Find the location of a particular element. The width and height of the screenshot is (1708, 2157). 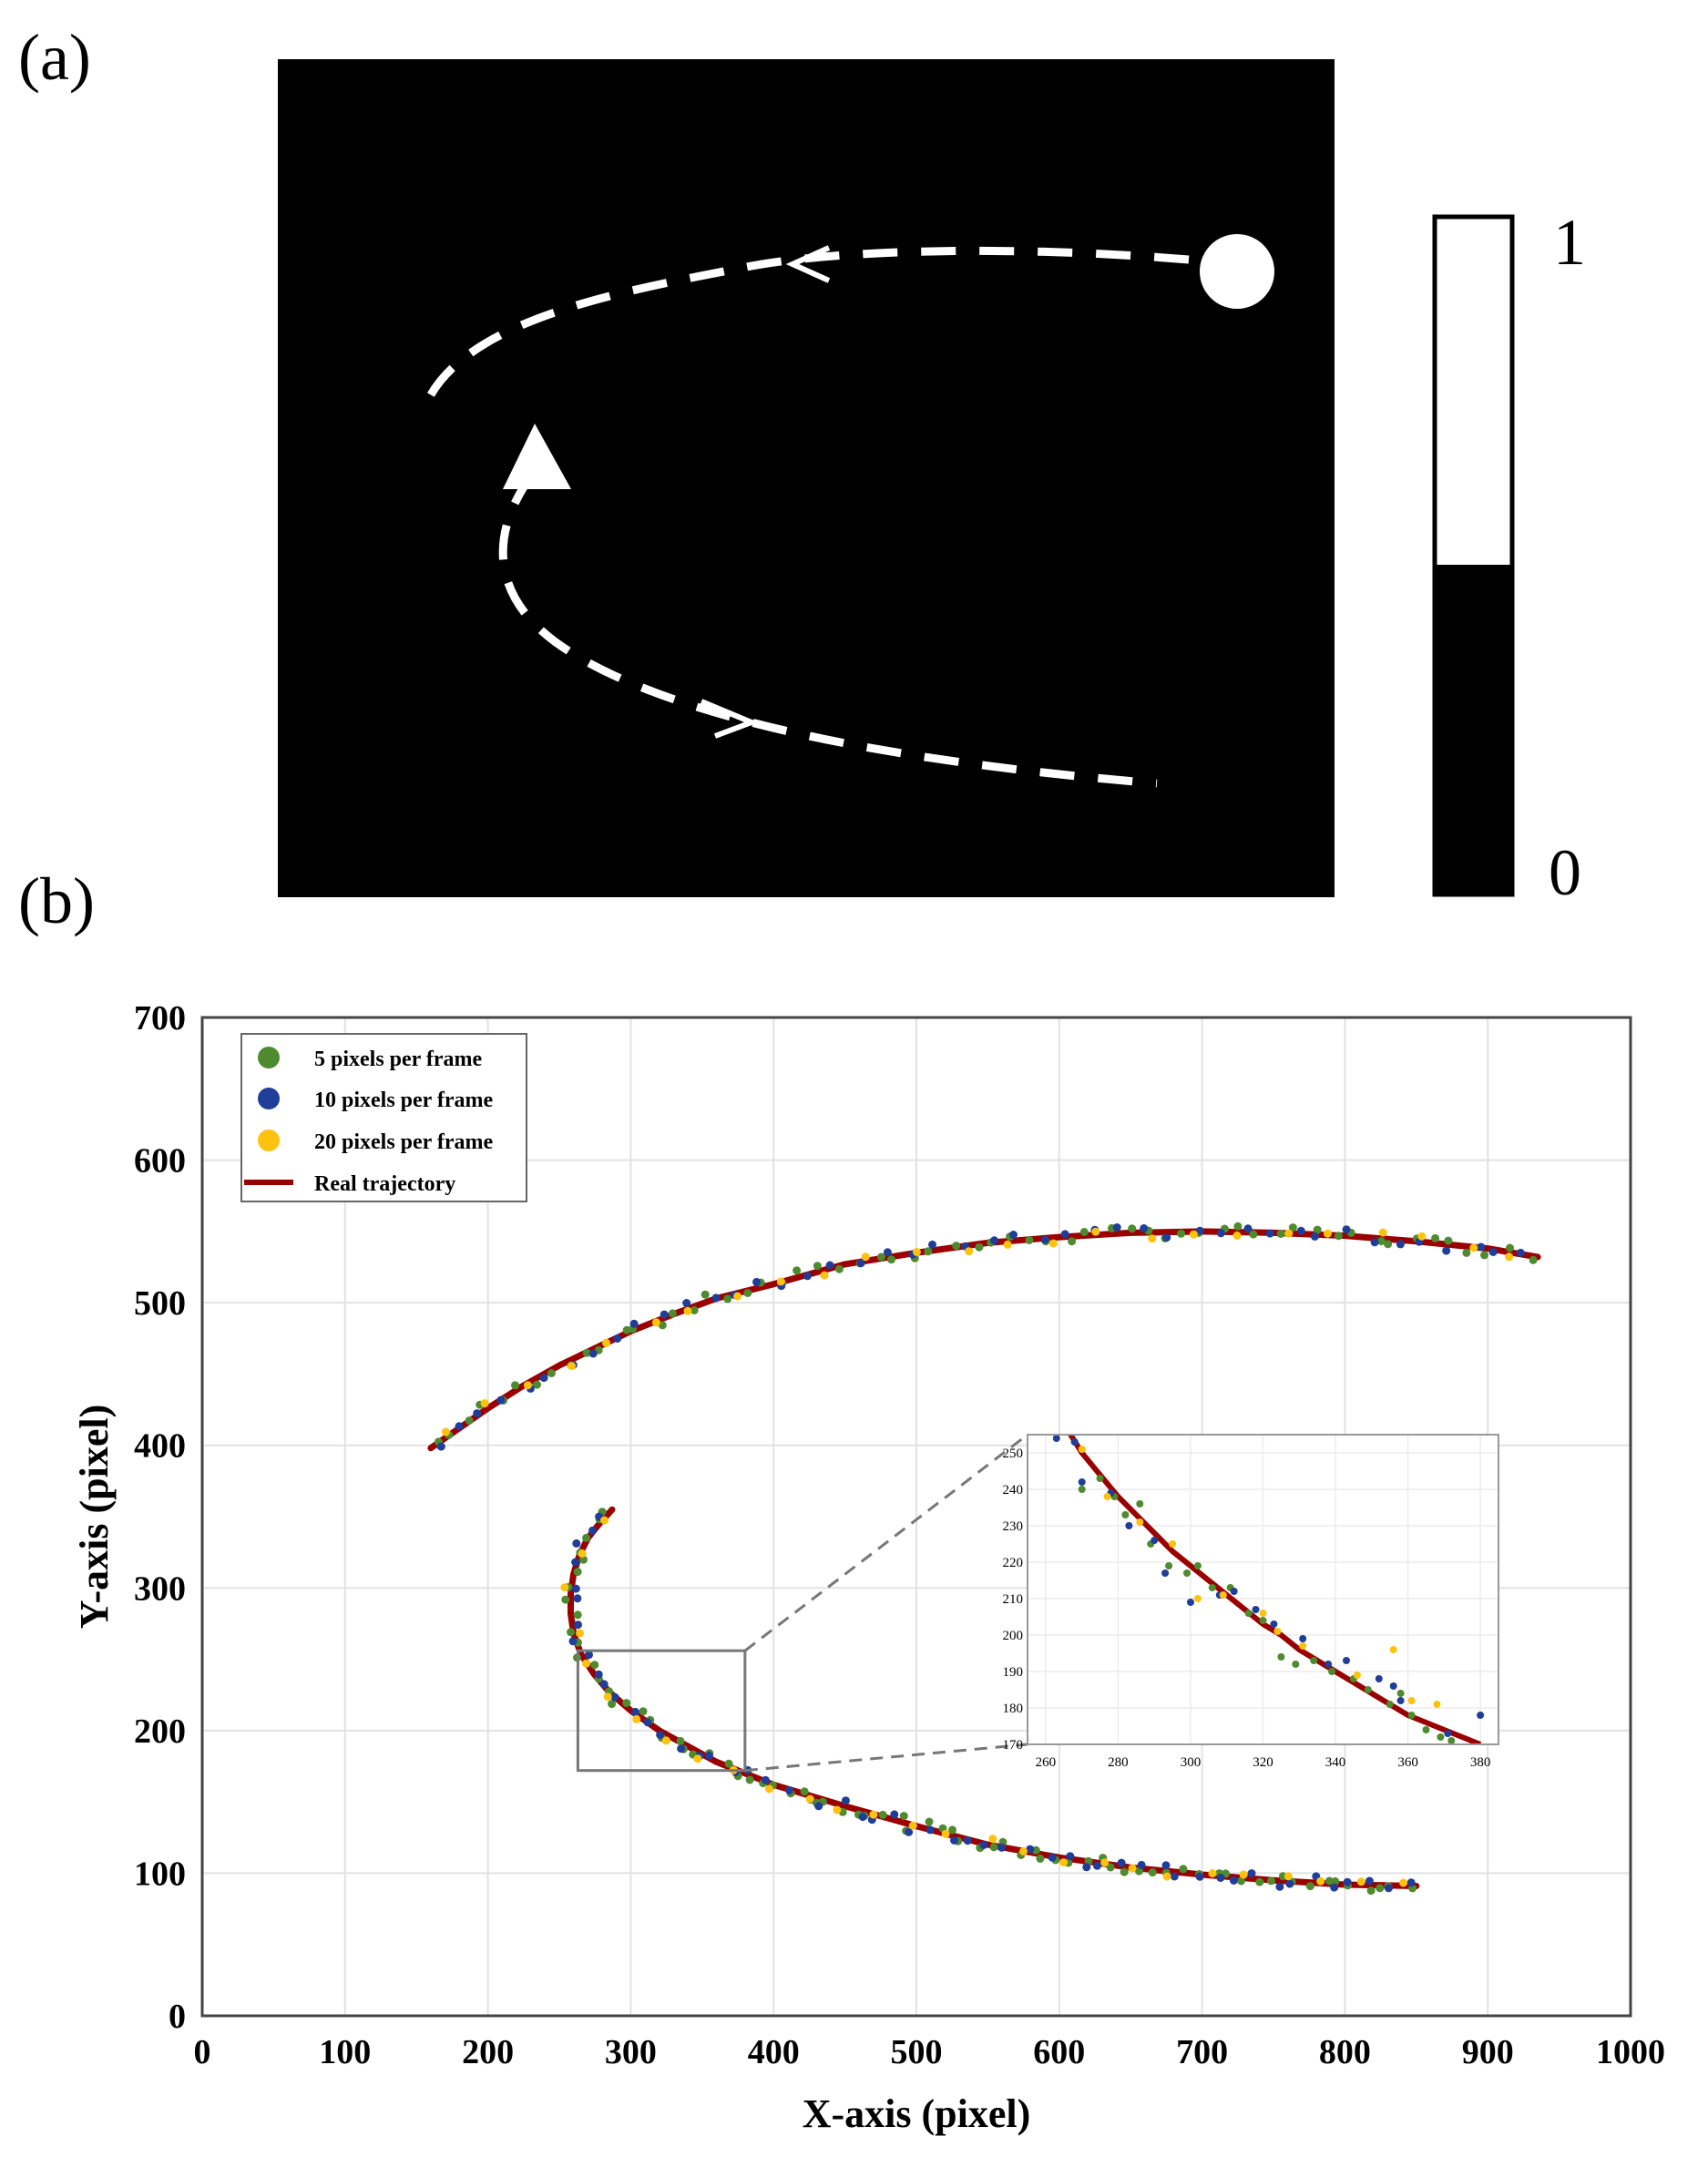

y-tick-label: 400 is located at coordinates (160, 1446).